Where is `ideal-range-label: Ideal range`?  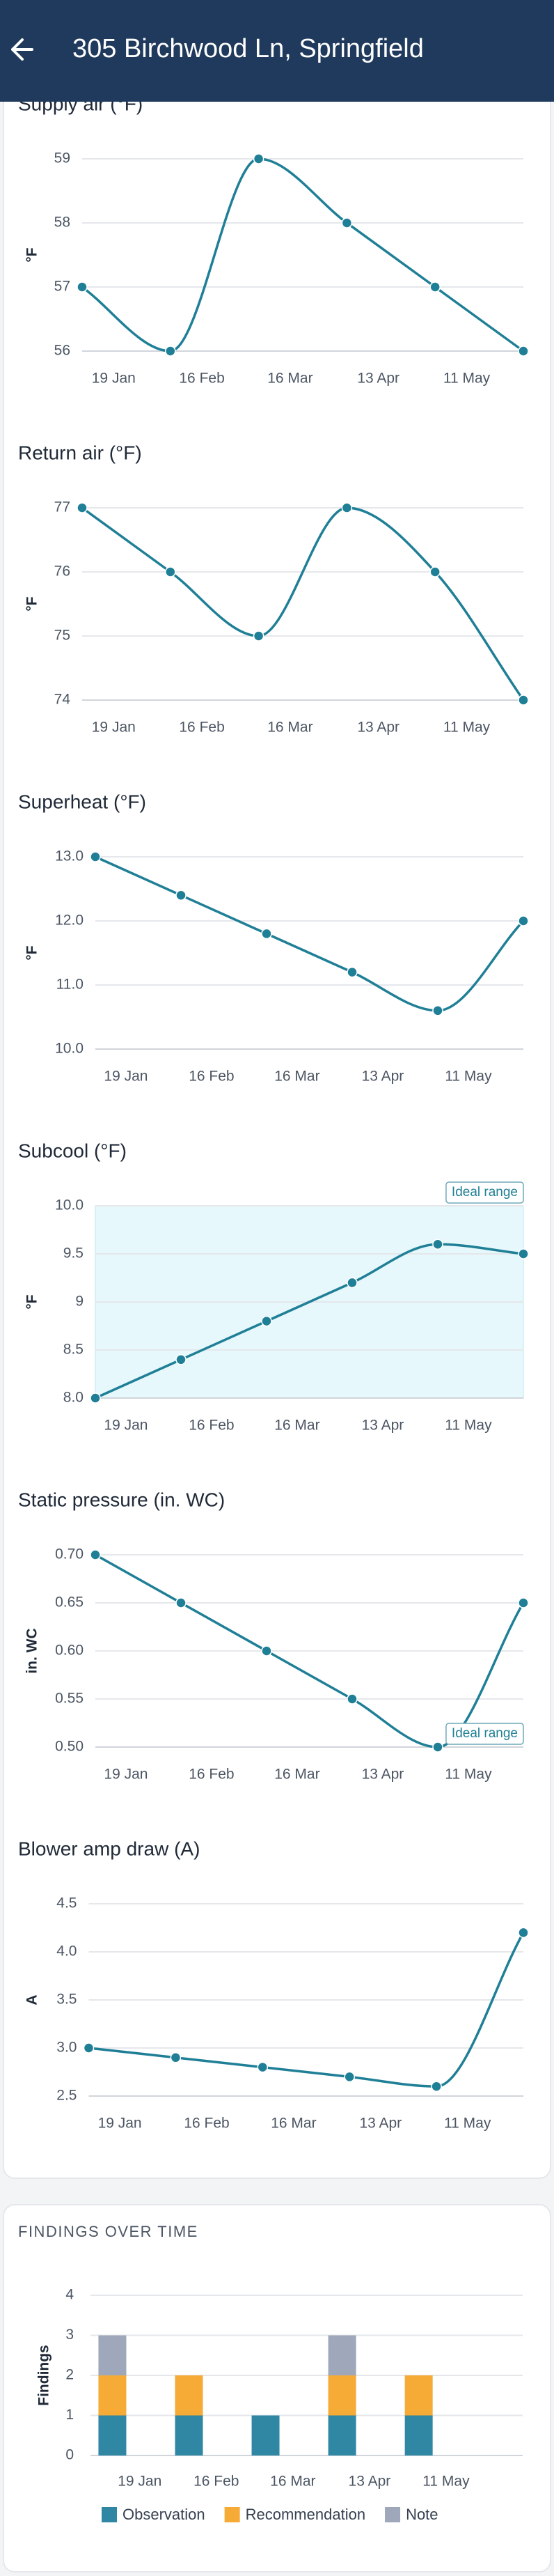
ideal-range-label: Ideal range is located at coordinates (485, 1733).